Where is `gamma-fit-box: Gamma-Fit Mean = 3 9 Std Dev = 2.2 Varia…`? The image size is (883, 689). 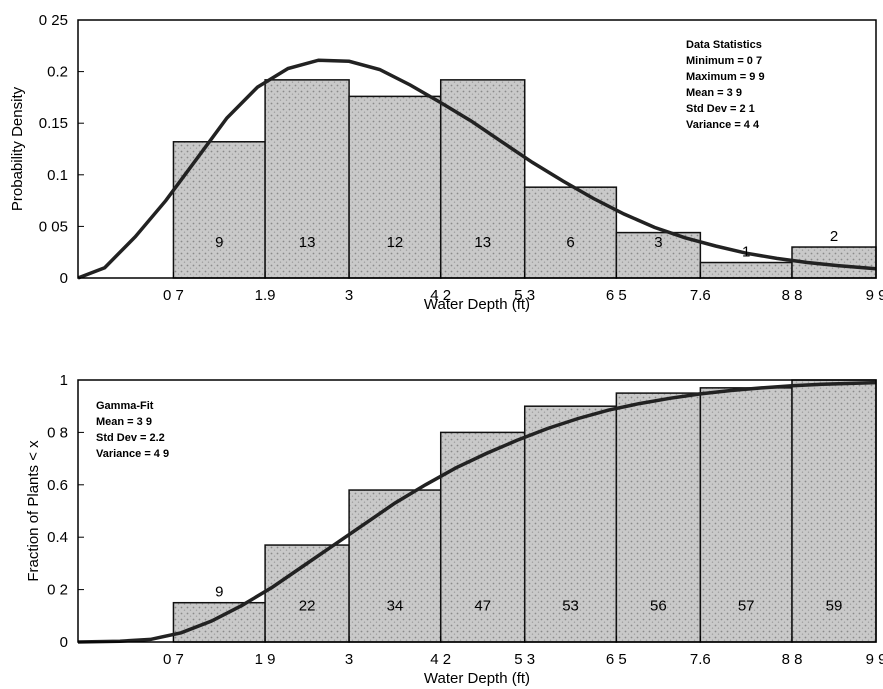 gamma-fit-box: Gamma-Fit Mean = 3 9 Std Dev = 2.2 Varia… is located at coordinates (132, 430).